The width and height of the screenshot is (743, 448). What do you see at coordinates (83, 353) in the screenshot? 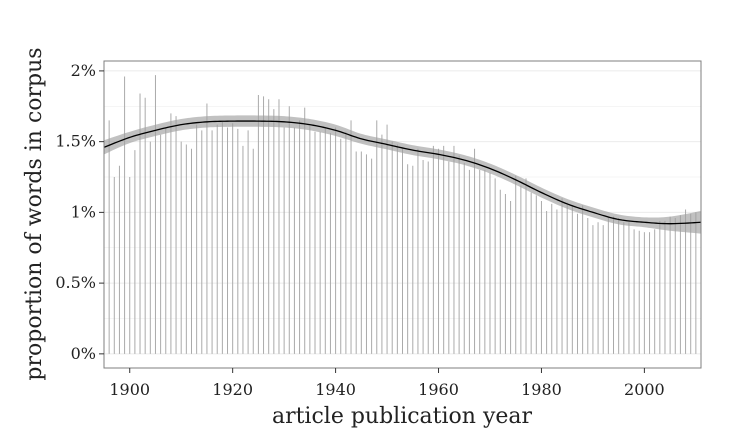
I see `y-tick-label: 0%` at bounding box center [83, 353].